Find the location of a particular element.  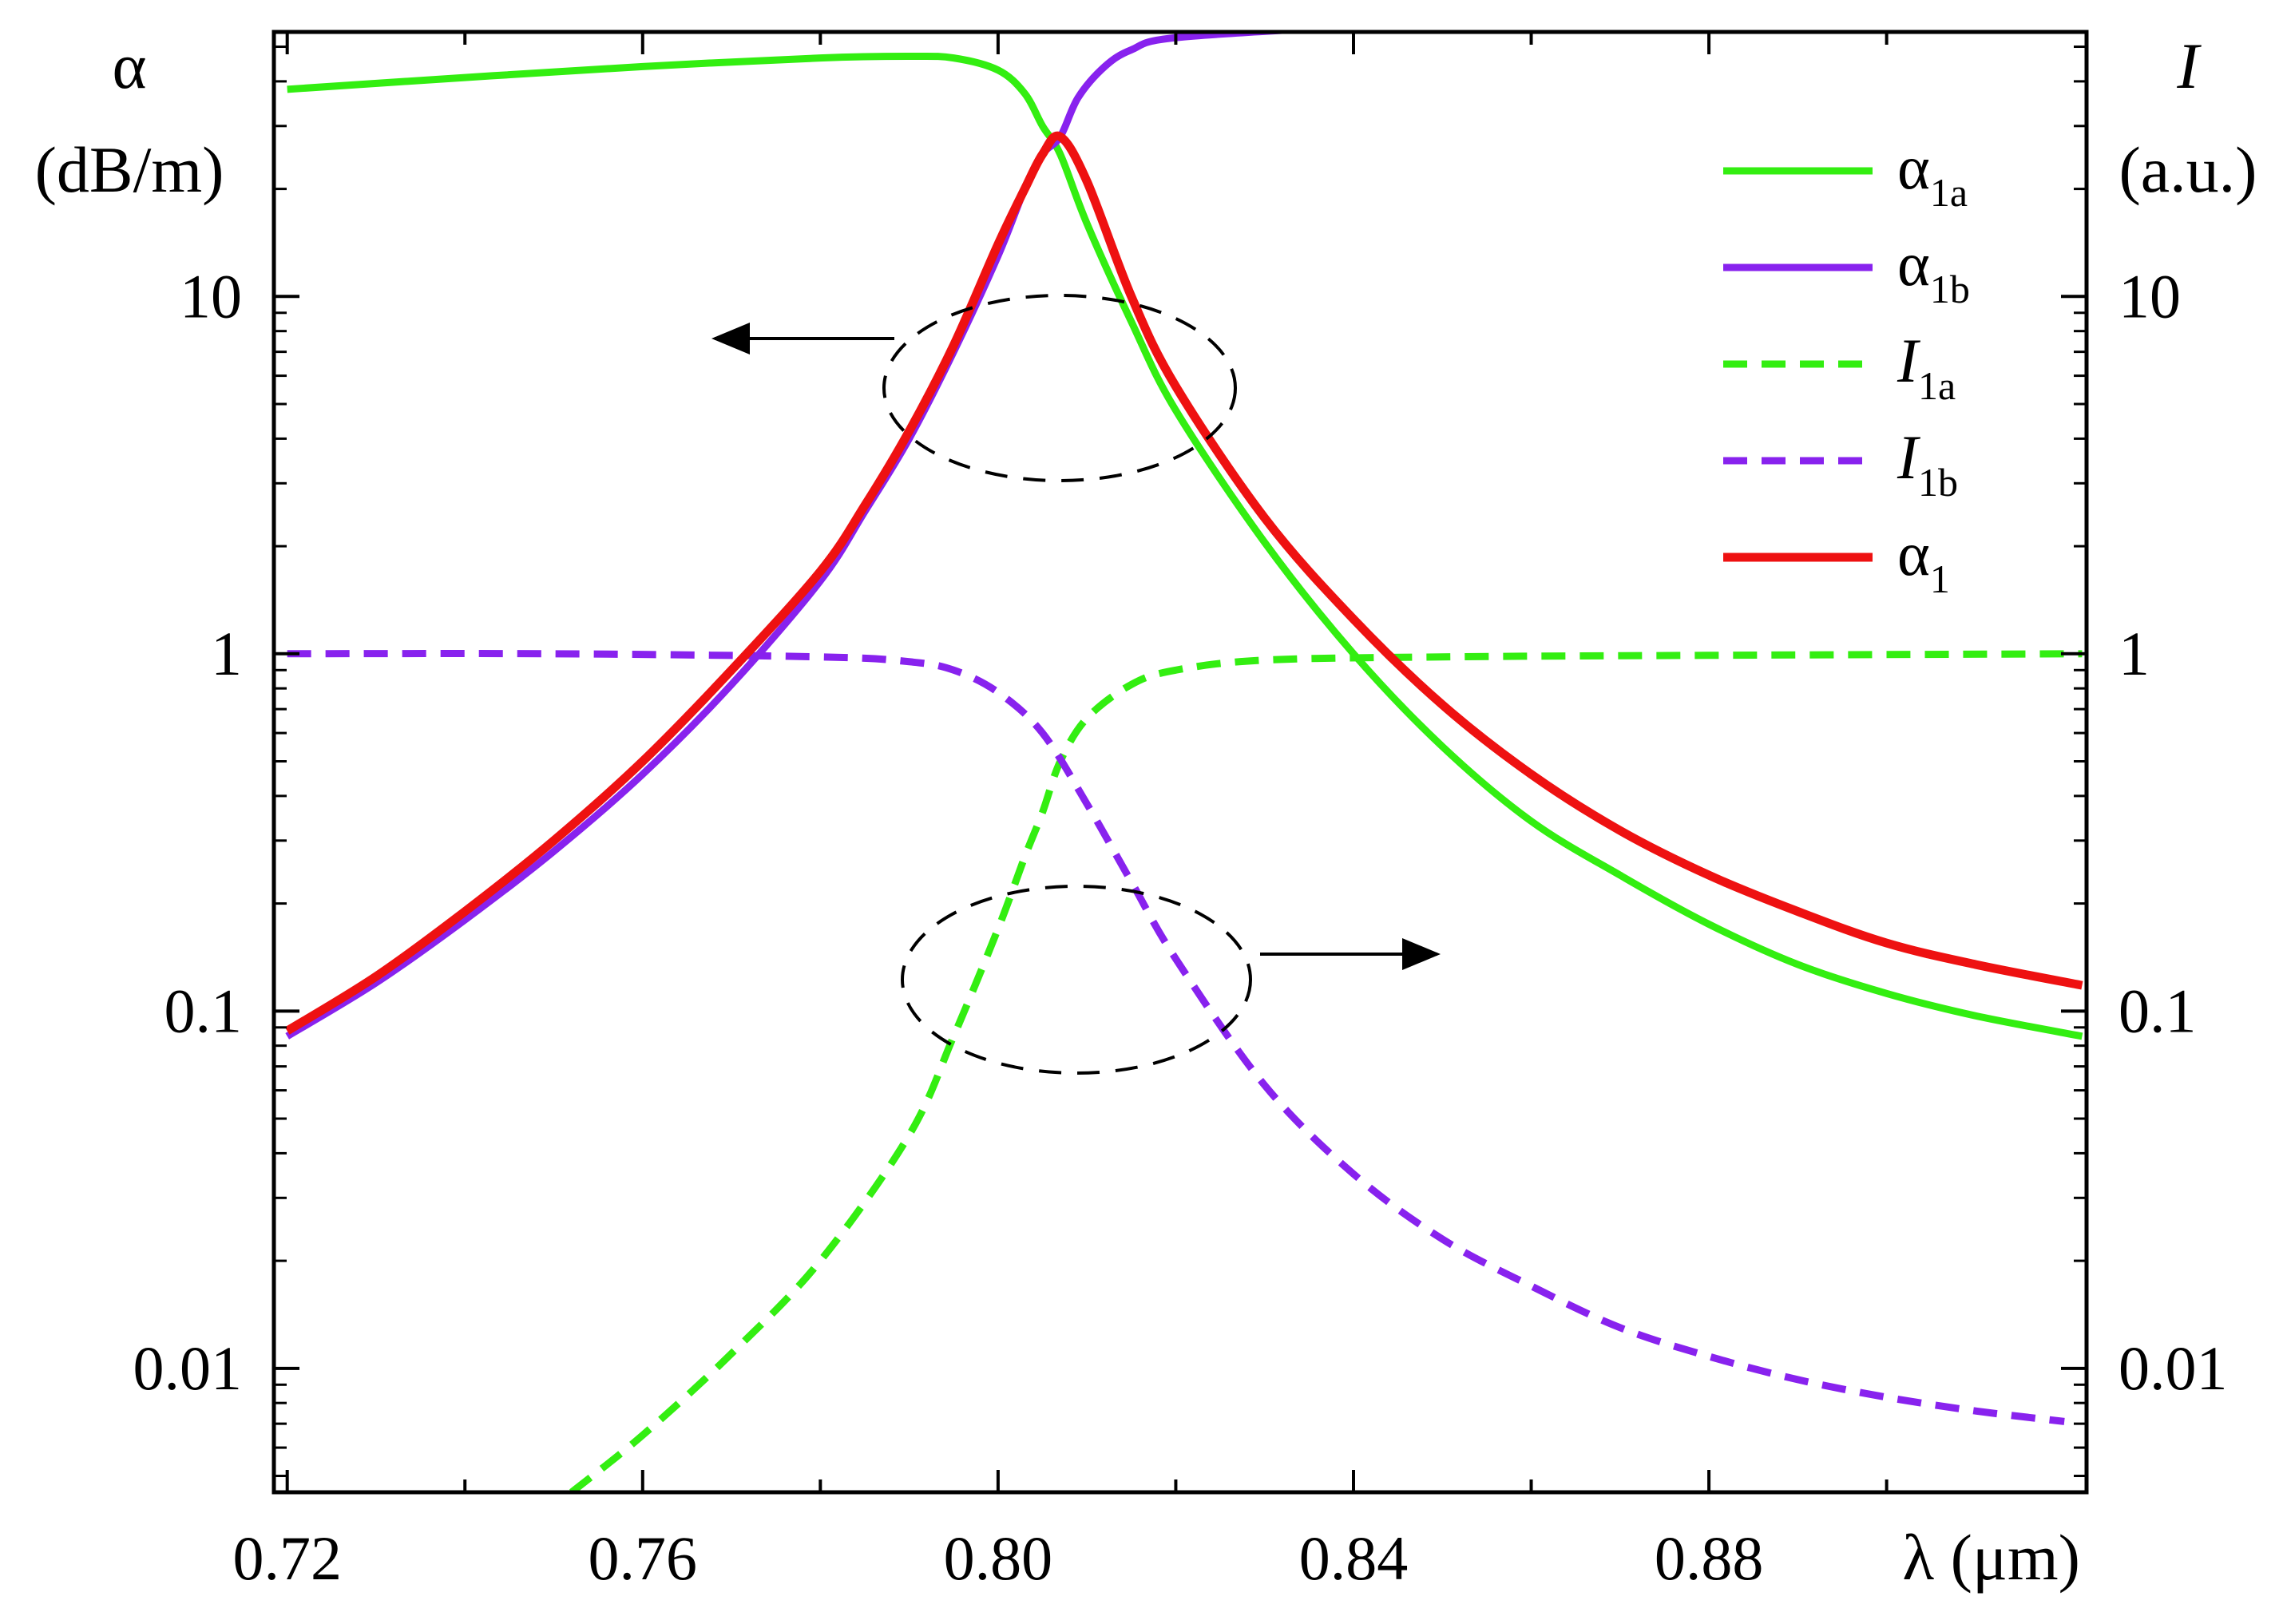

x-tick-label: 0.76 is located at coordinates (643, 1558).